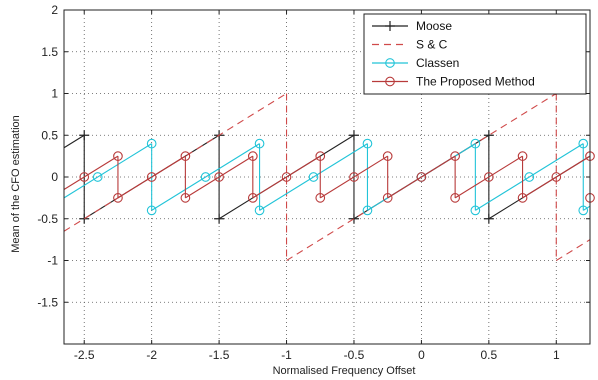 Image resolution: width=598 pixels, height=380 pixels. I want to click on legend-label: Moose, so click(434, 26).